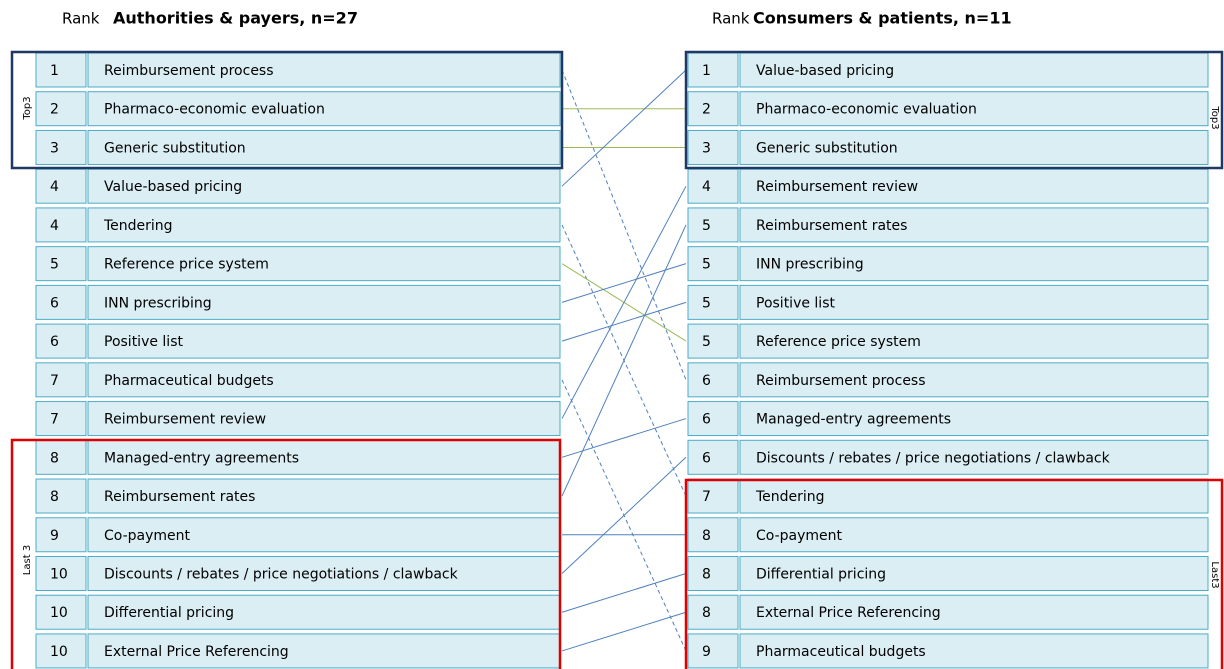  Describe the element at coordinates (54, 536) in the screenshot. I see `rank: 9` at that location.